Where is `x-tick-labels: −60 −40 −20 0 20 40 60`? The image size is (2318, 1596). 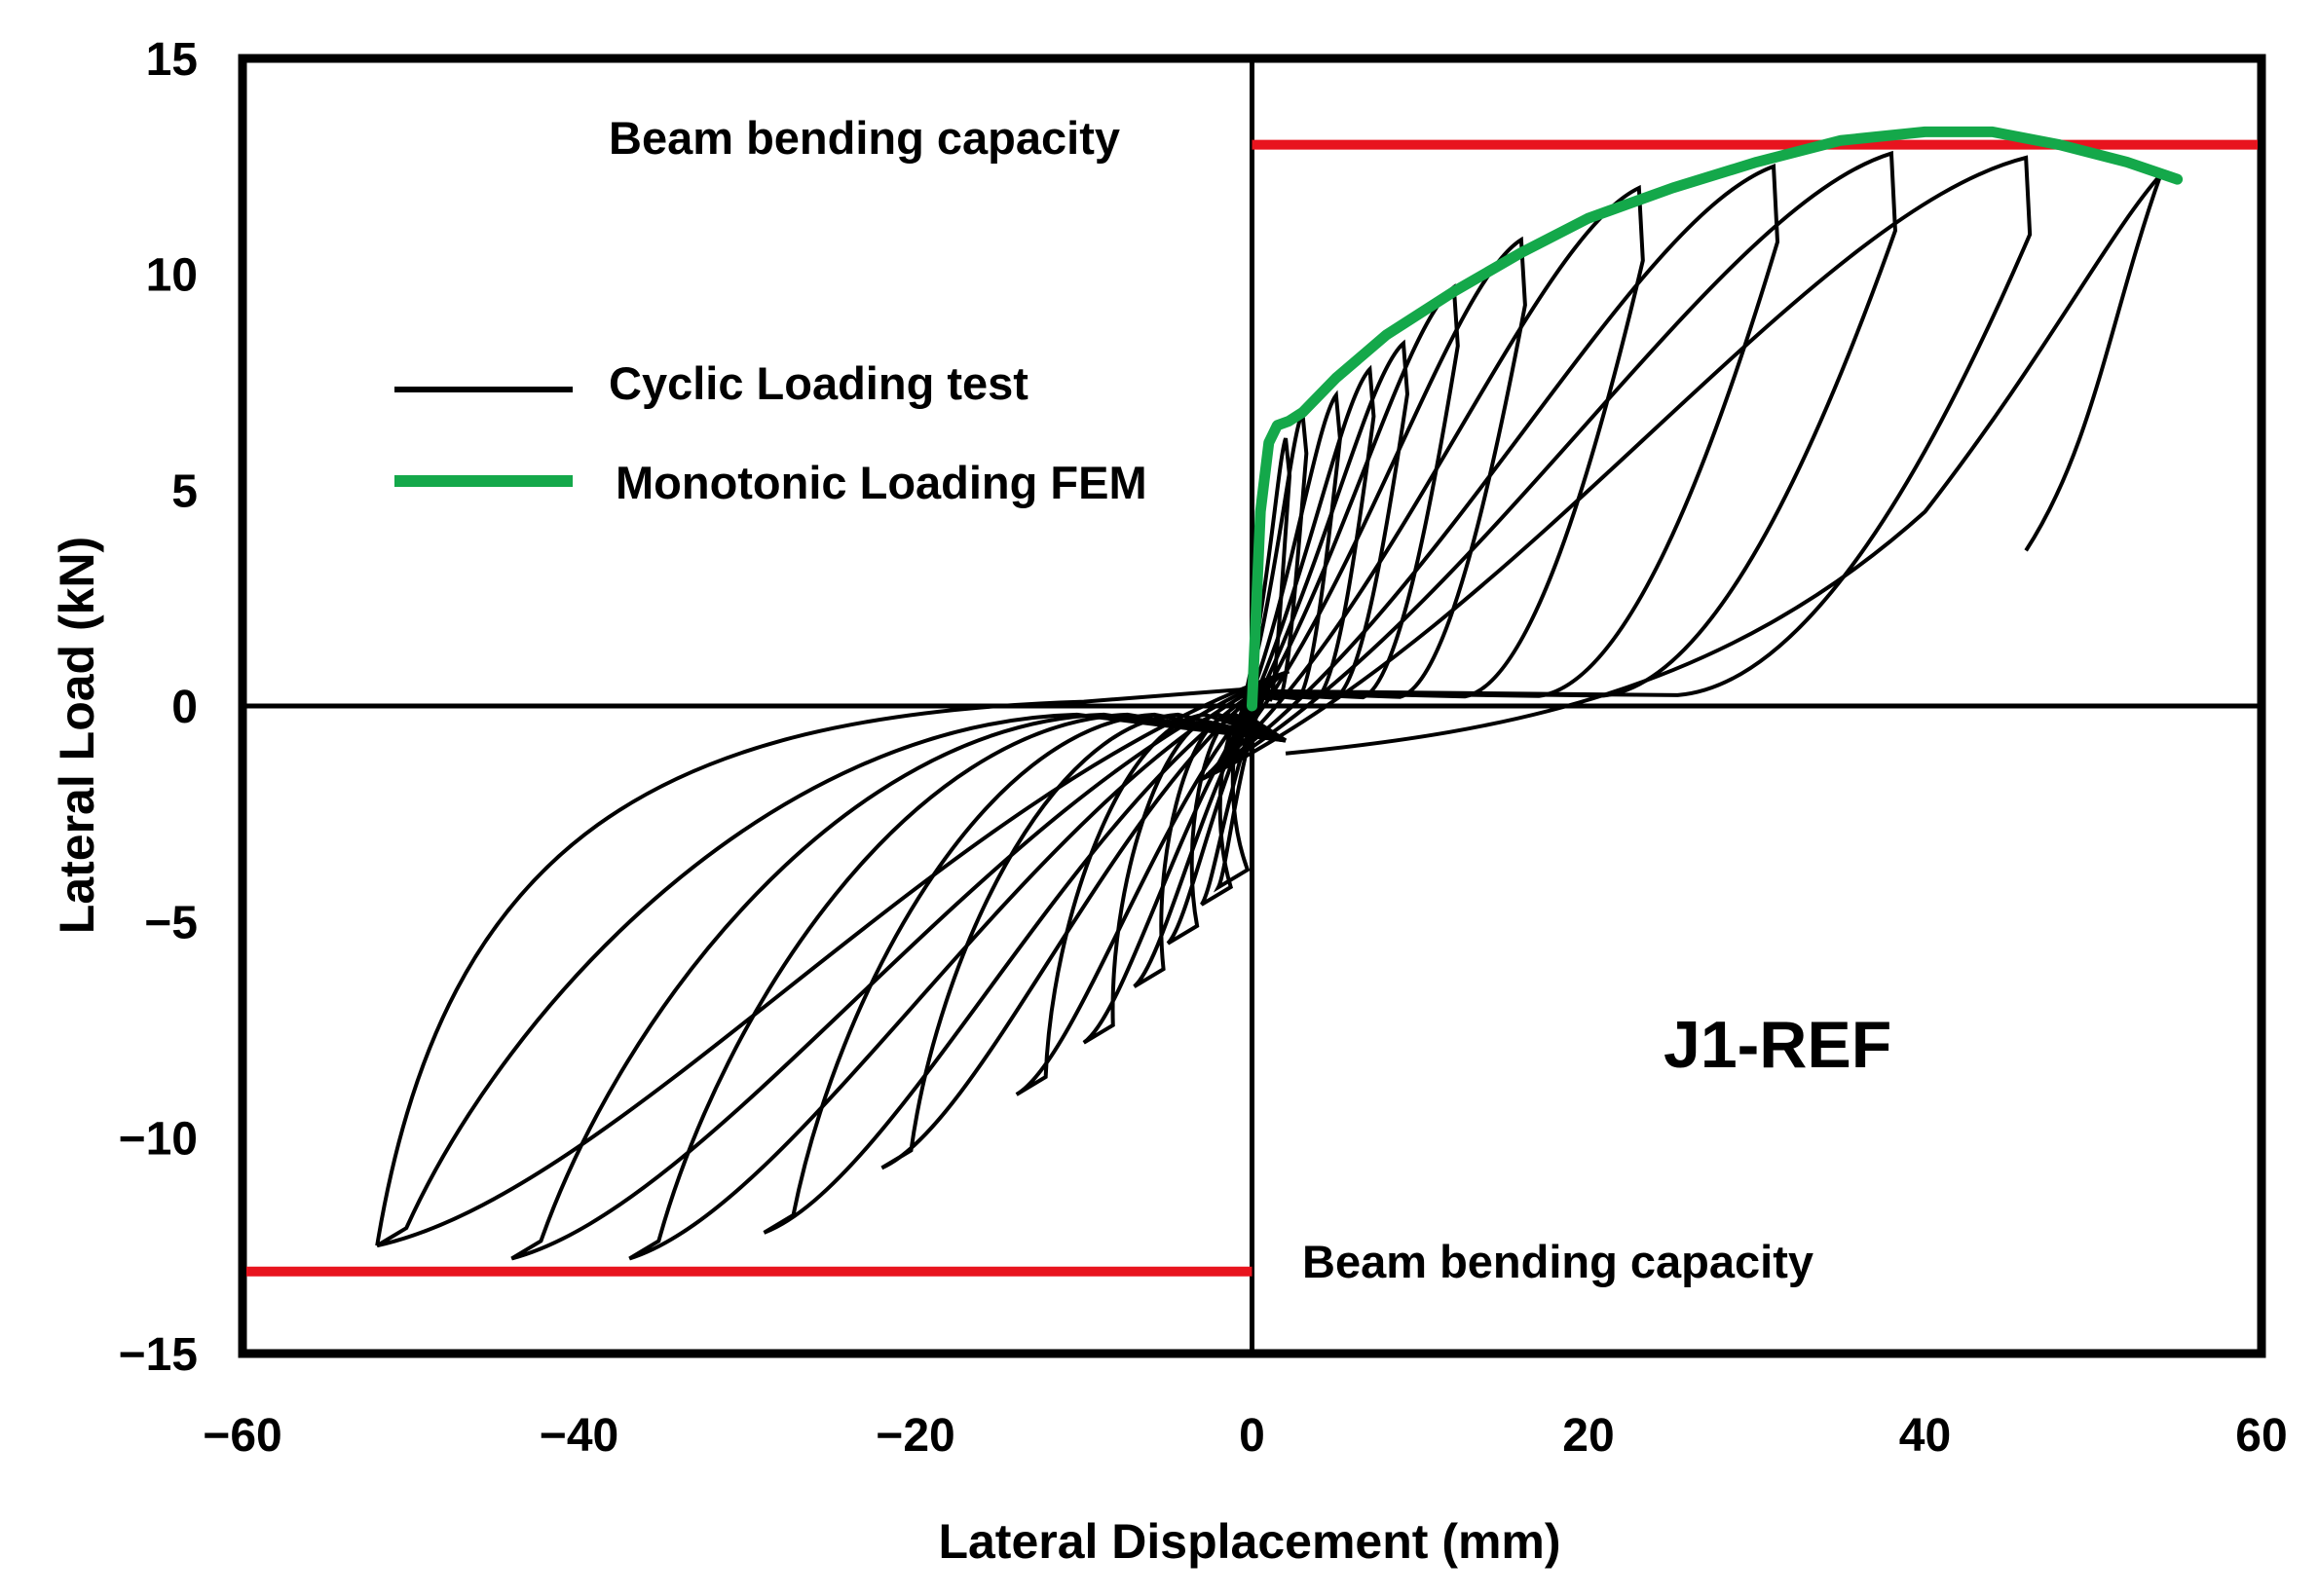
x-tick-labels: −60 −40 −20 0 20 40 60 is located at coordinates (1245, 1436).